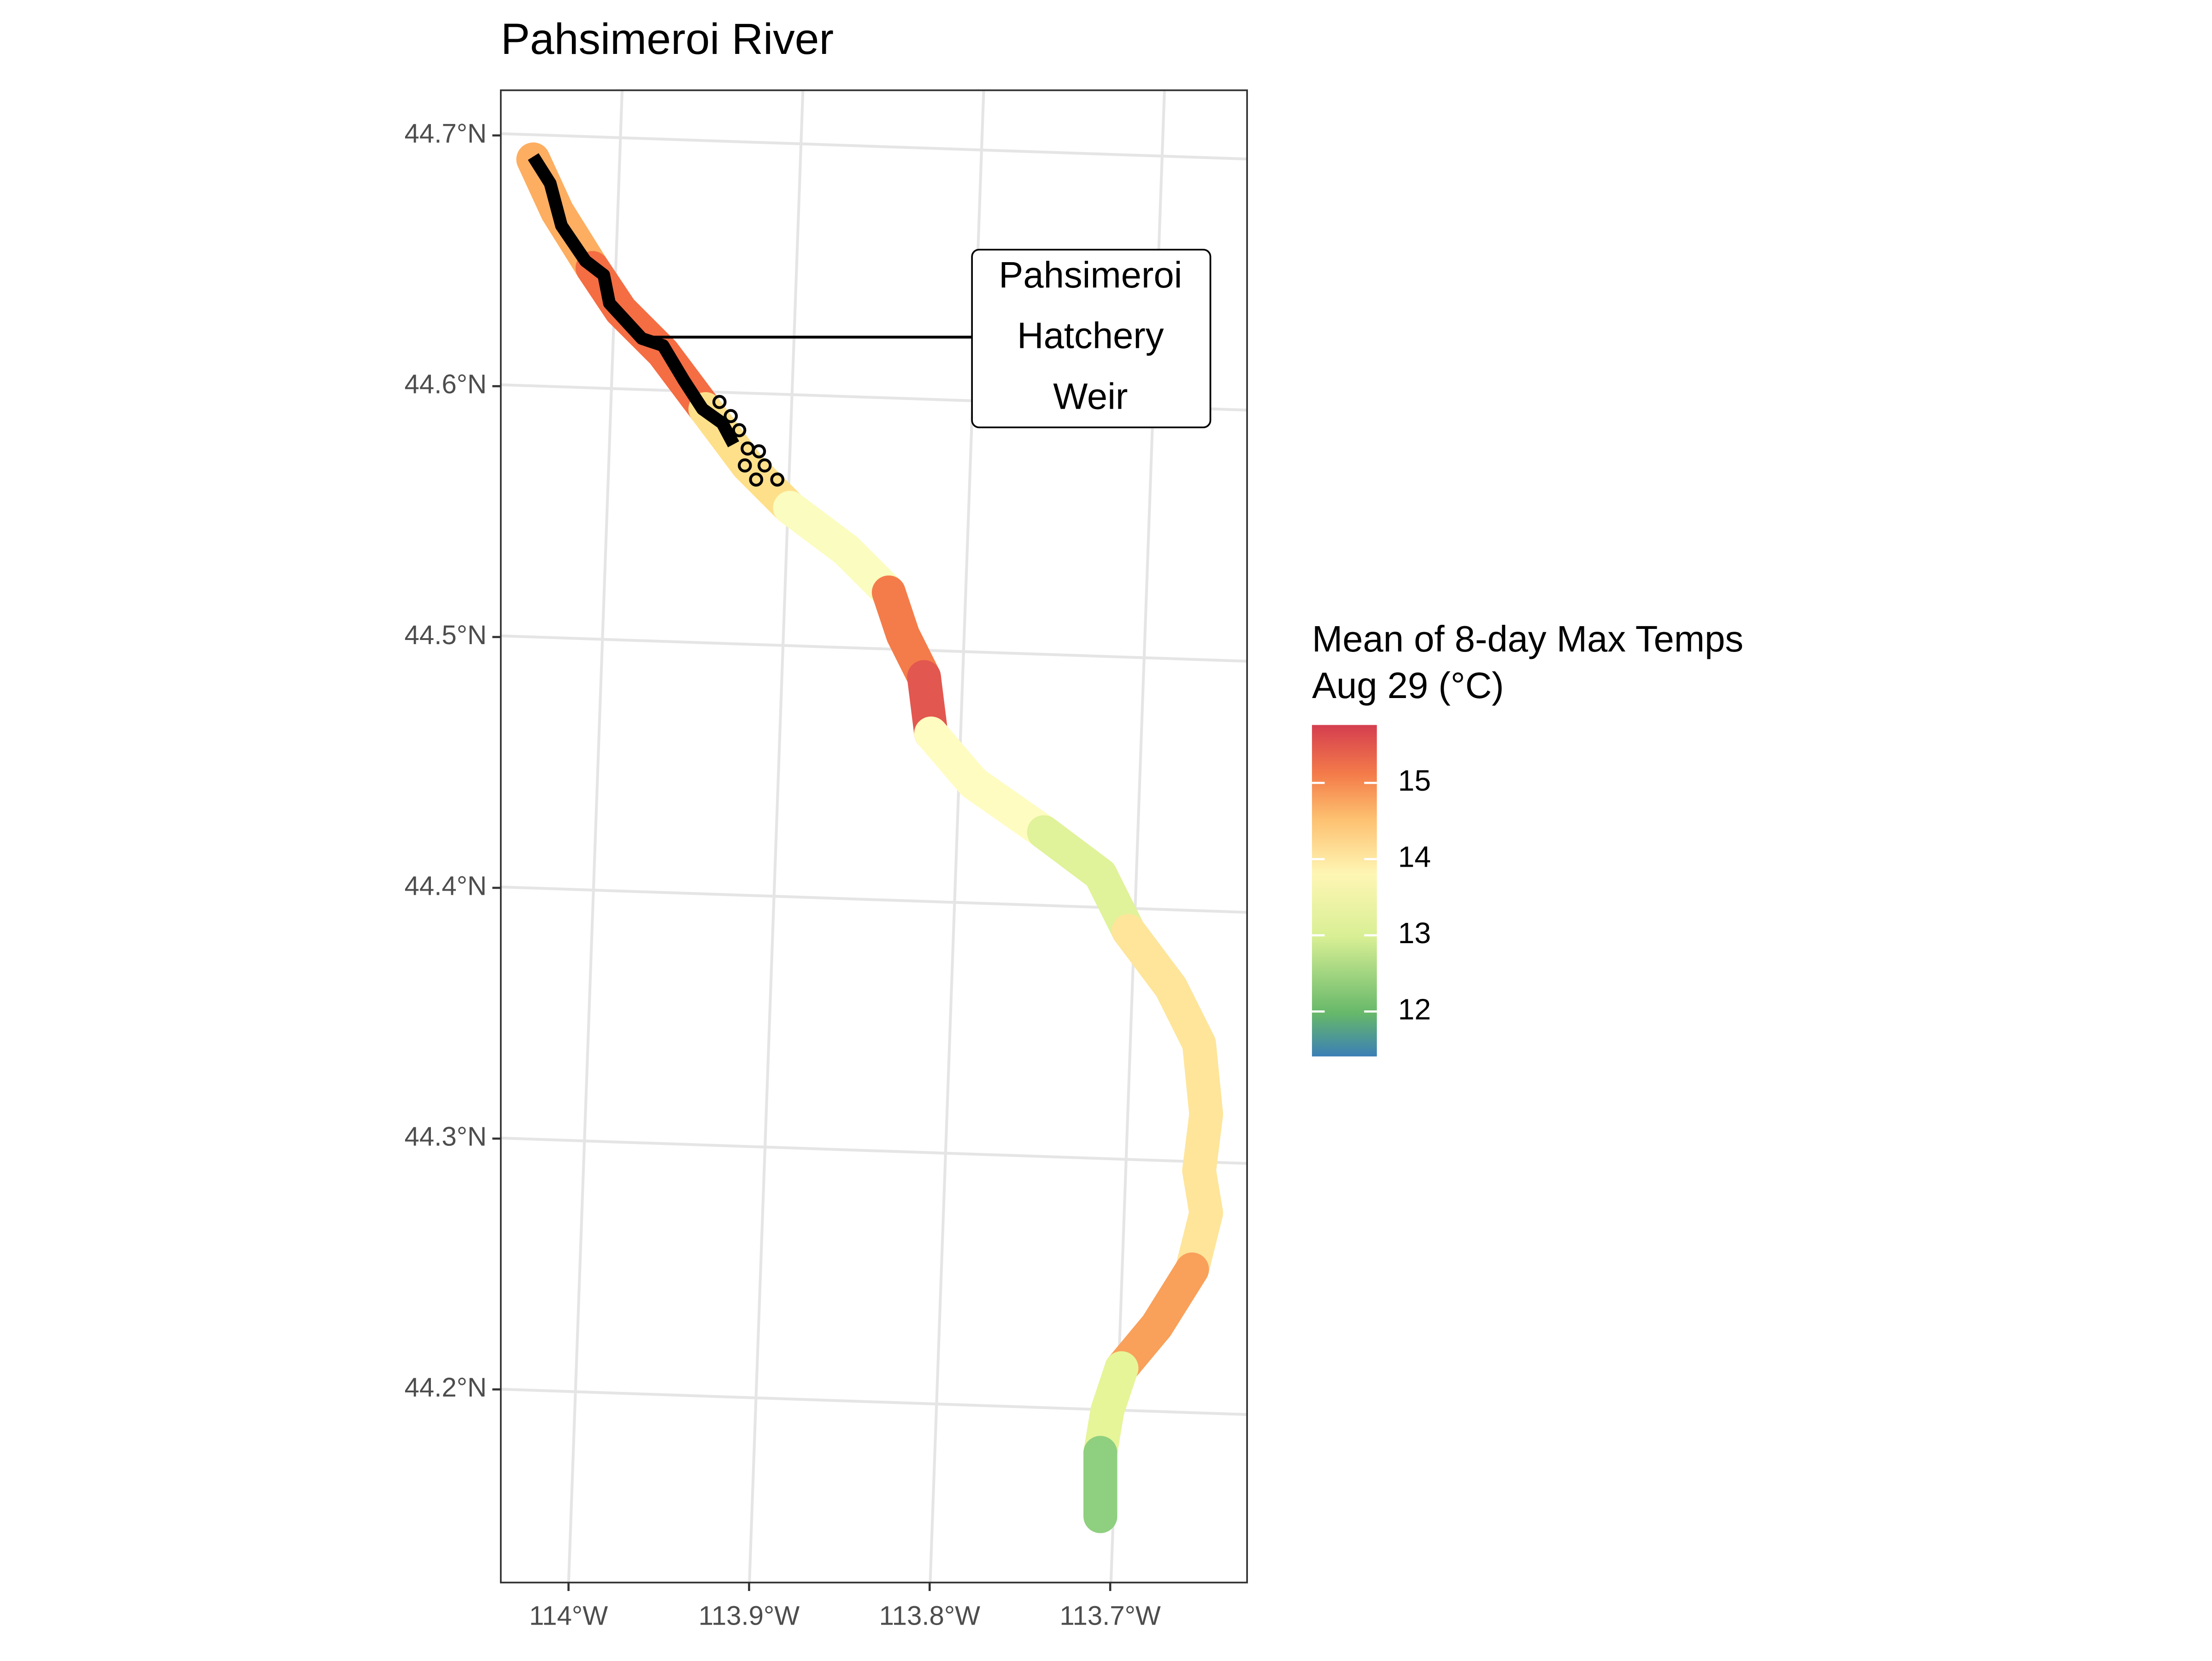  Describe the element at coordinates (446, 1137) in the screenshot. I see `y-tick-label: 44.3°N` at that location.